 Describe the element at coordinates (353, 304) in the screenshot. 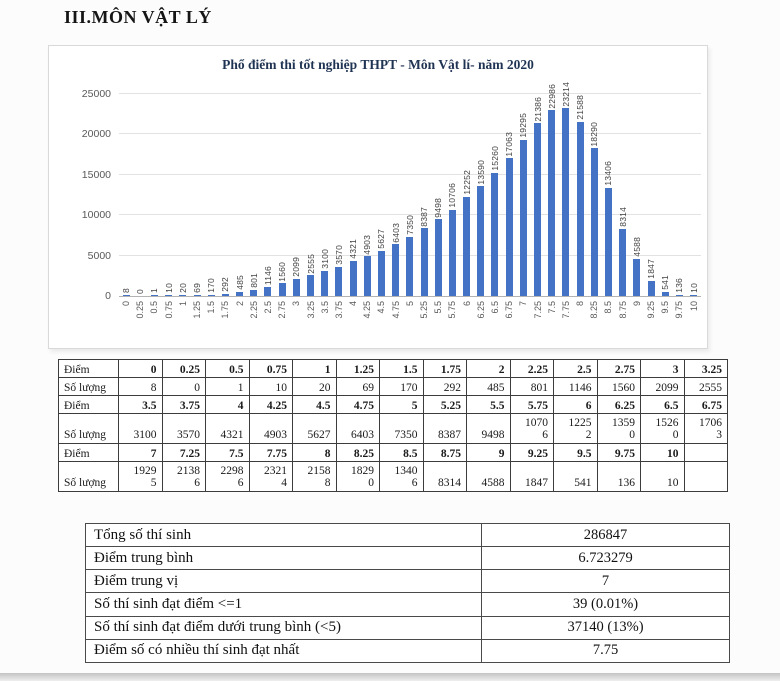

I see `x-tick-label: 4` at that location.